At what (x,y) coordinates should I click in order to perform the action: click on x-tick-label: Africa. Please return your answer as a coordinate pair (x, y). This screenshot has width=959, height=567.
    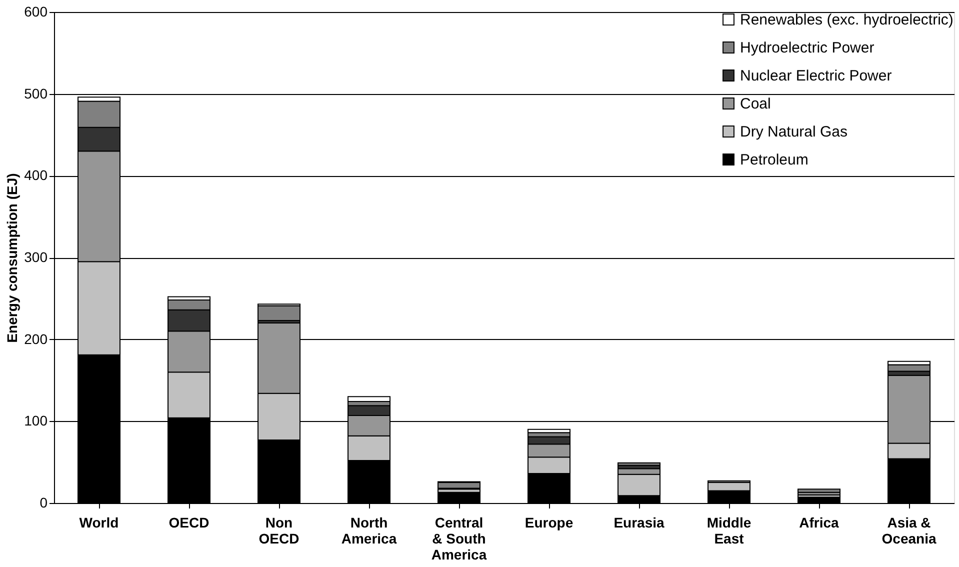
    Looking at the image, I should click on (819, 522).